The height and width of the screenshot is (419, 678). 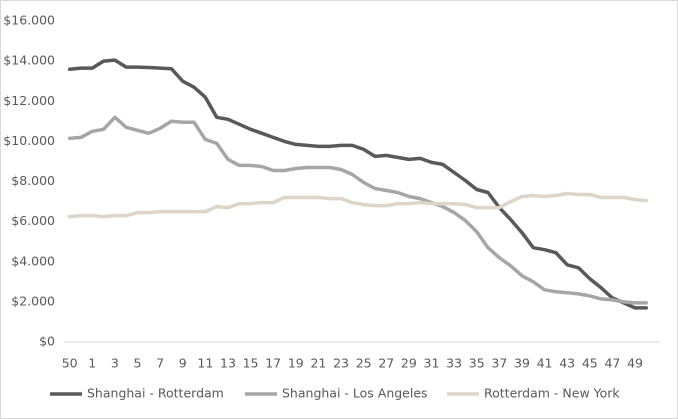 What do you see at coordinates (33, 180) in the screenshot?
I see `y-tick-label: $8.000` at bounding box center [33, 180].